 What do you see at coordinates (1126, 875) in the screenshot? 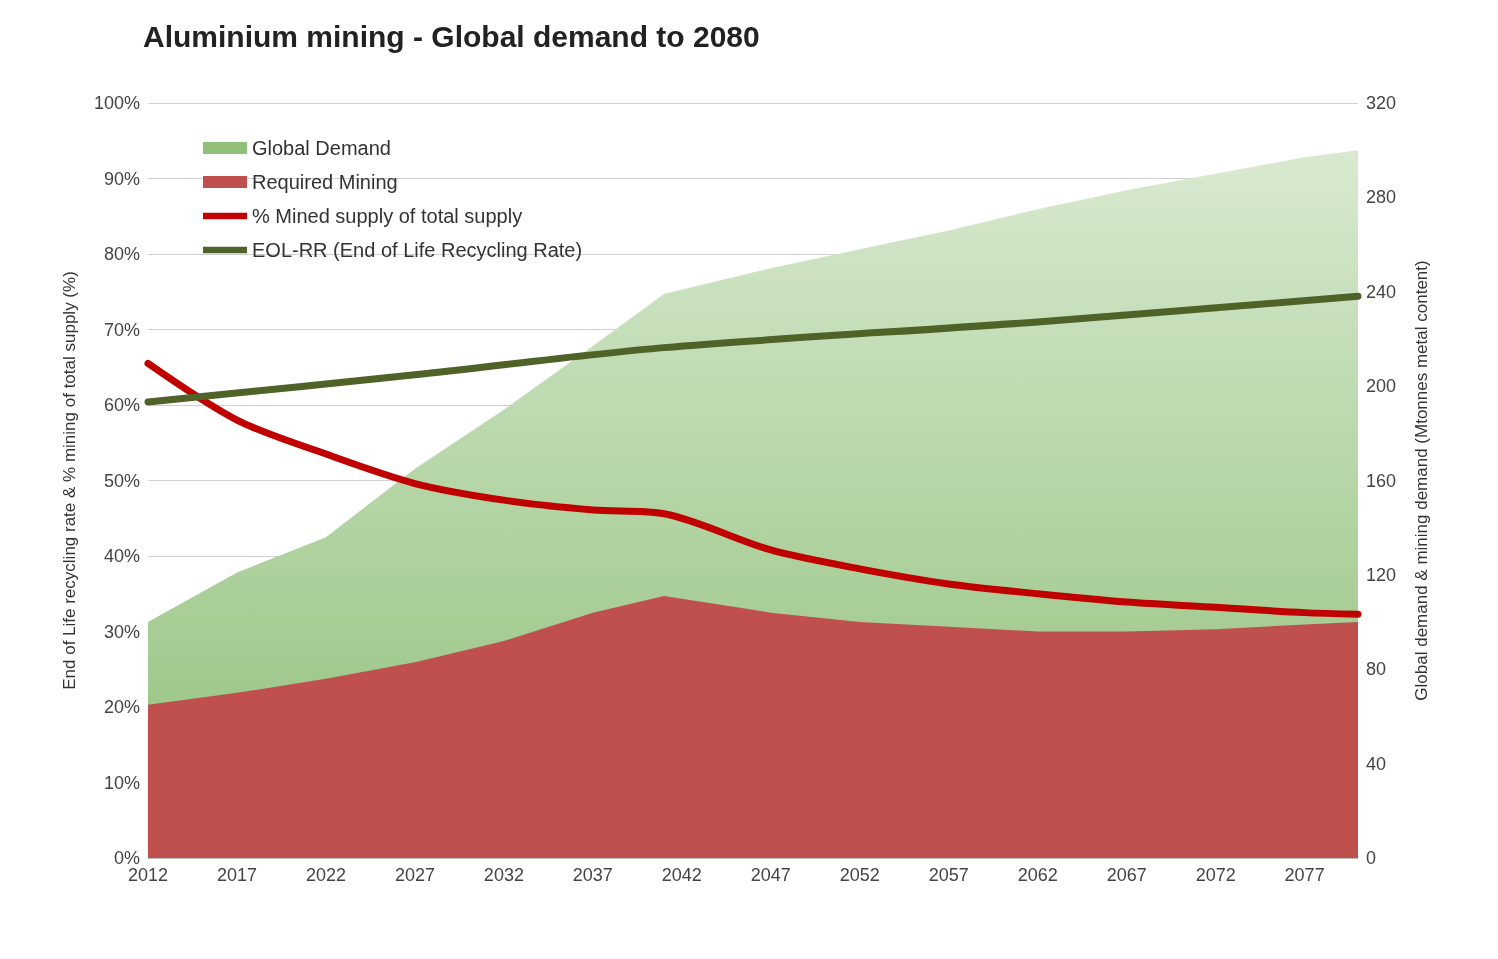
I see `x-tick-label: 2067` at bounding box center [1126, 875].